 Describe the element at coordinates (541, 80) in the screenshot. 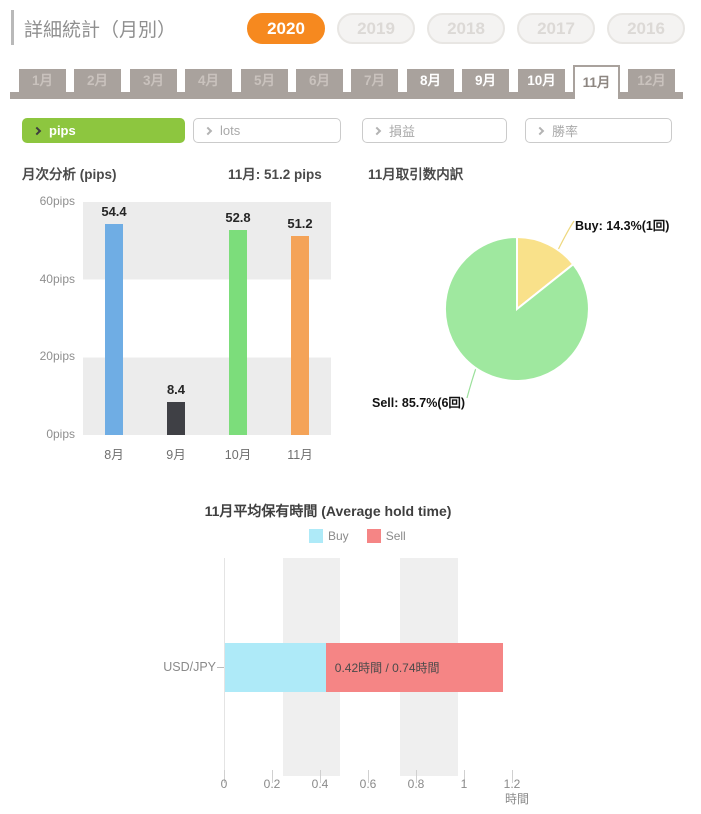

I see `month-tab-10: 10月` at that location.